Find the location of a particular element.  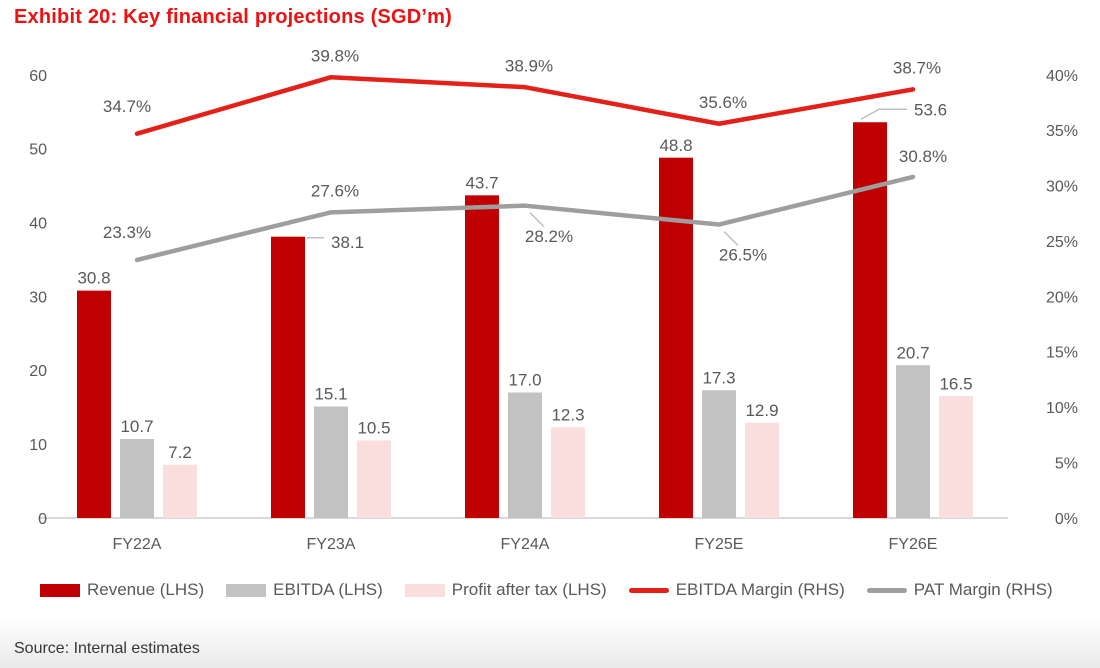

right-axis-tick: 25% is located at coordinates (1062, 242).